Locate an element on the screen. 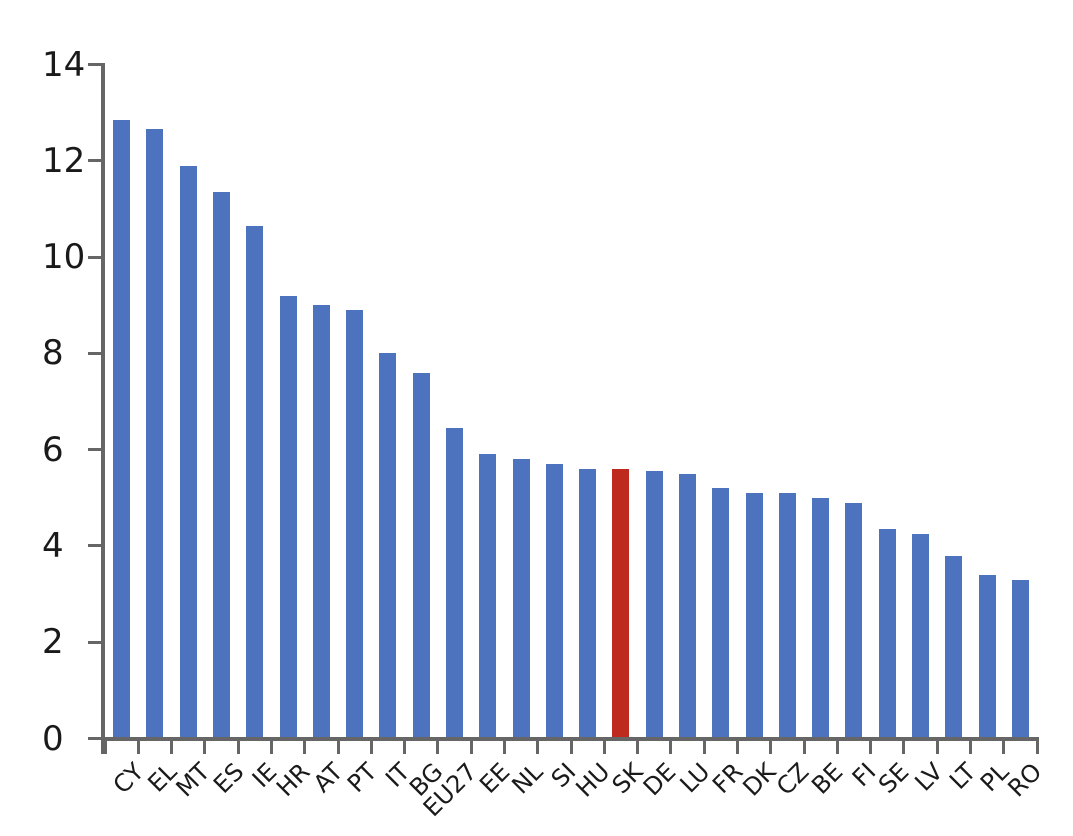 This screenshot has height=836, width=1073. y-axis-tick-label: 10 is located at coordinates (64, 257).